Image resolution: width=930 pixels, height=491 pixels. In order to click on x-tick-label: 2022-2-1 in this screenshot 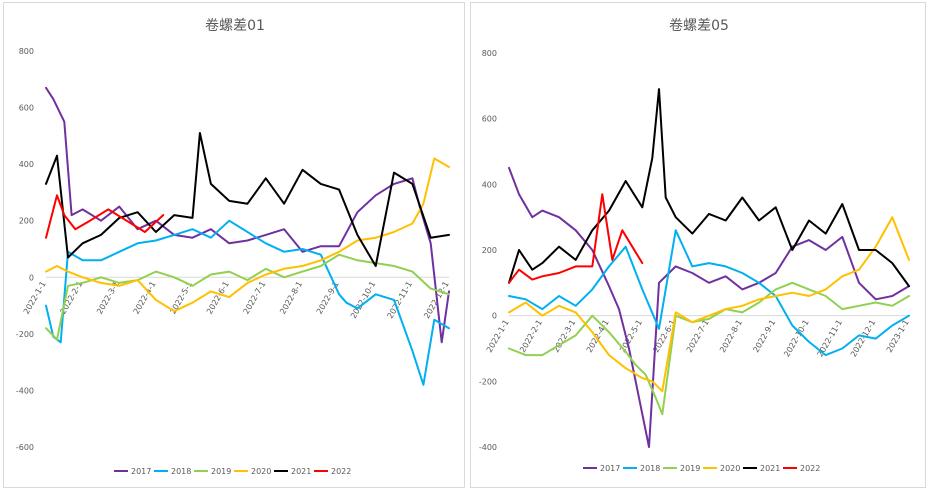, I will do `click(531, 336)`.